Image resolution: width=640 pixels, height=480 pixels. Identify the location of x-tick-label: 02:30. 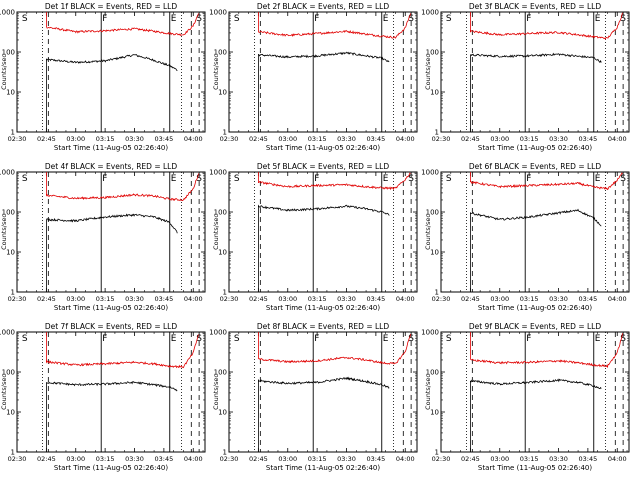
(441, 139).